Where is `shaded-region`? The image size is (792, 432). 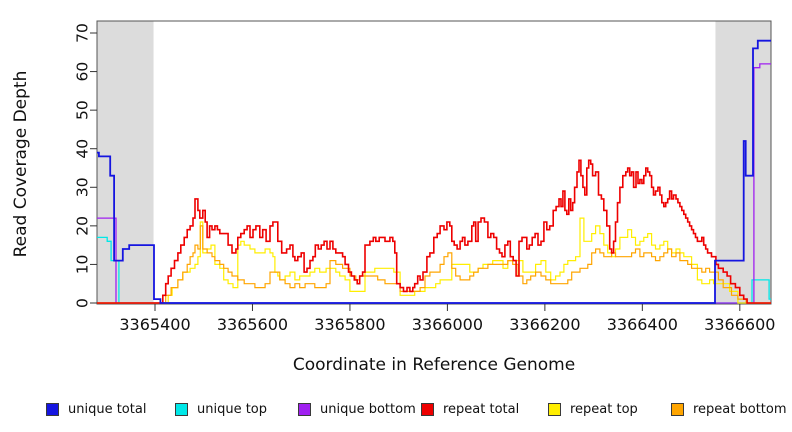
shaded-region is located at coordinates (125, 162).